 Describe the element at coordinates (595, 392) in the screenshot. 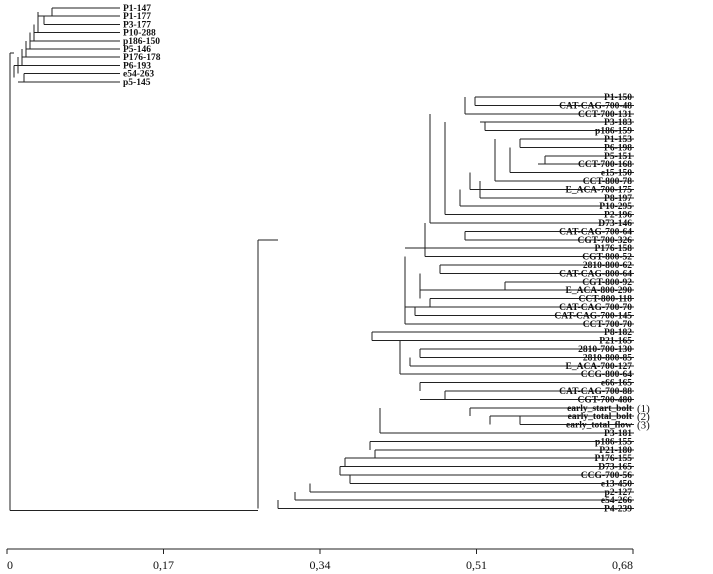

I see `leaf-label: CAT-CAG-700-88` at that location.